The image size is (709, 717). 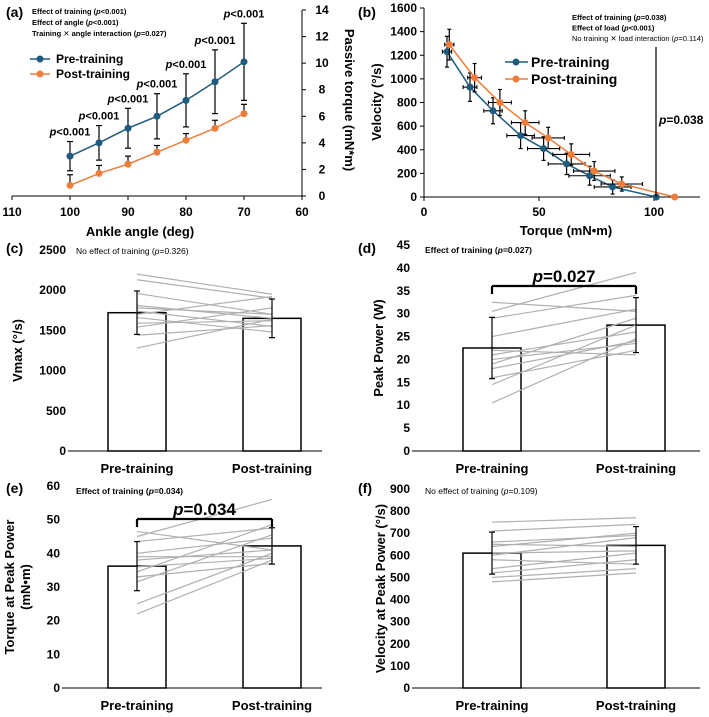 What do you see at coordinates (79, 11) in the screenshot?
I see `stats-line: Effect of training (p<0.001)` at bounding box center [79, 11].